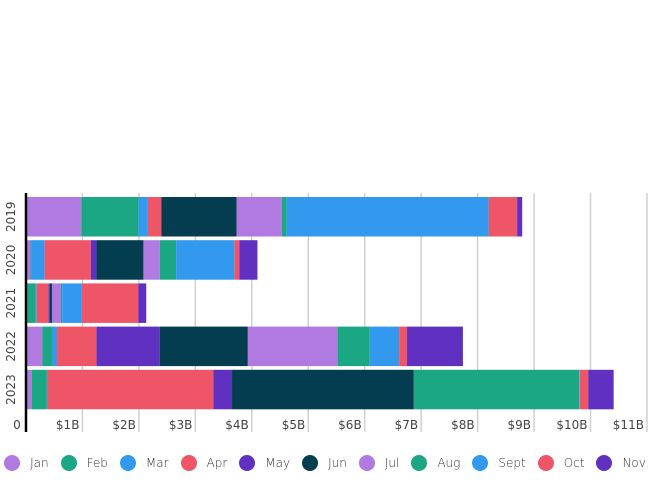 Image resolution: width=650 pixels, height=488 pixels. I want to click on x-tick-label: $1B, so click(68, 425).